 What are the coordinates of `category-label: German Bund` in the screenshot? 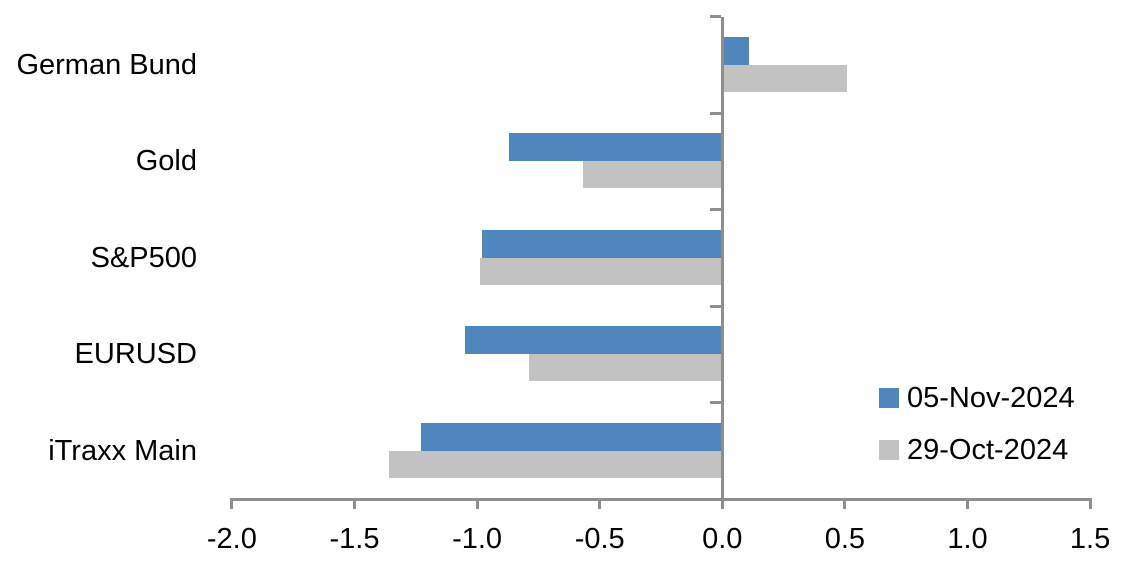 It's located at (106, 64).